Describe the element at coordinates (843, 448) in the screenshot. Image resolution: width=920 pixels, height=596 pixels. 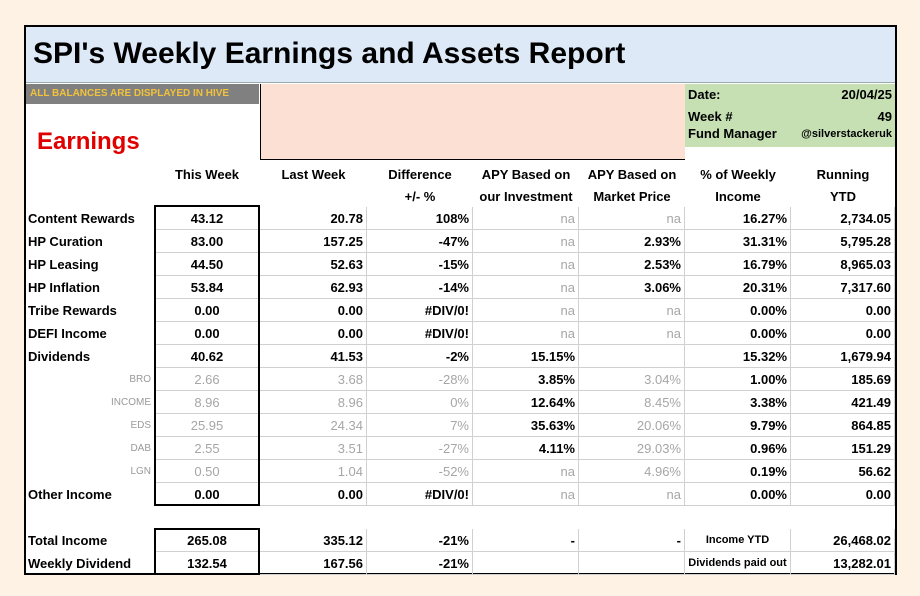
I see `cell-running-ytd: 151.29` at that location.